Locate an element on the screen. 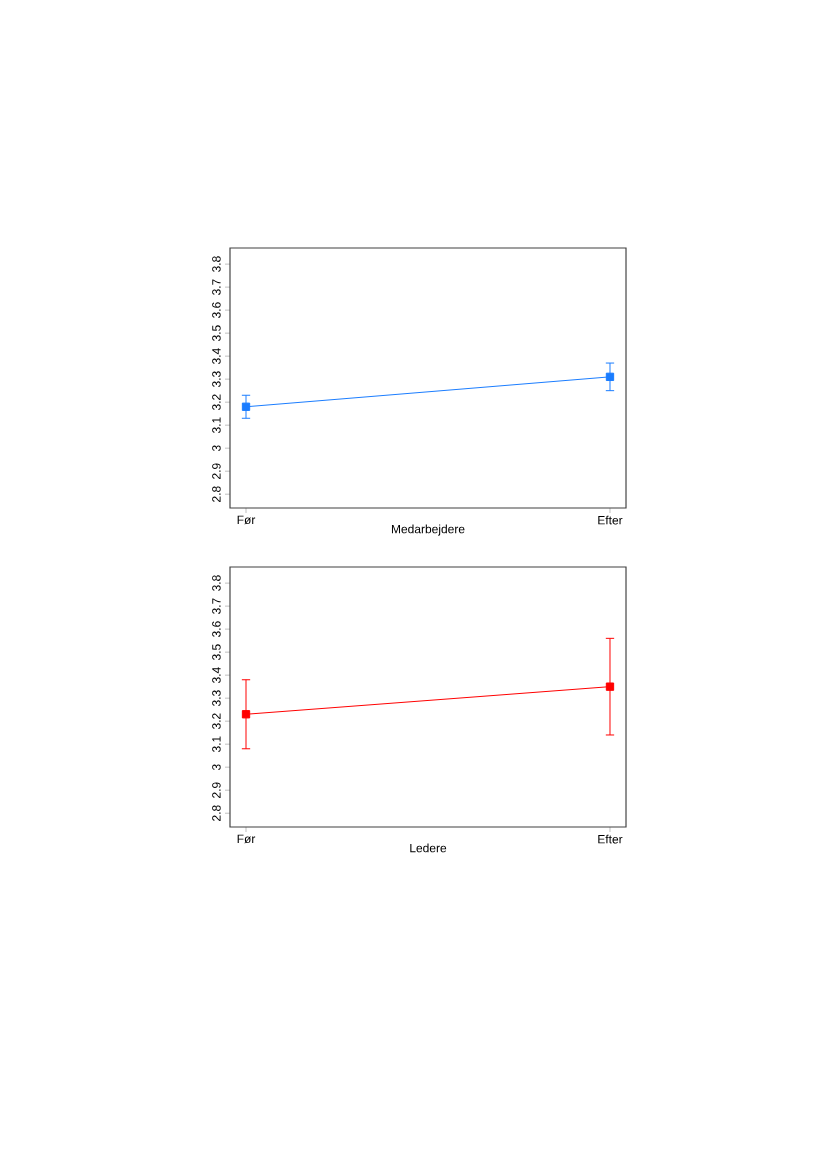  x-axis-title: Ledere is located at coordinates (428, 848).